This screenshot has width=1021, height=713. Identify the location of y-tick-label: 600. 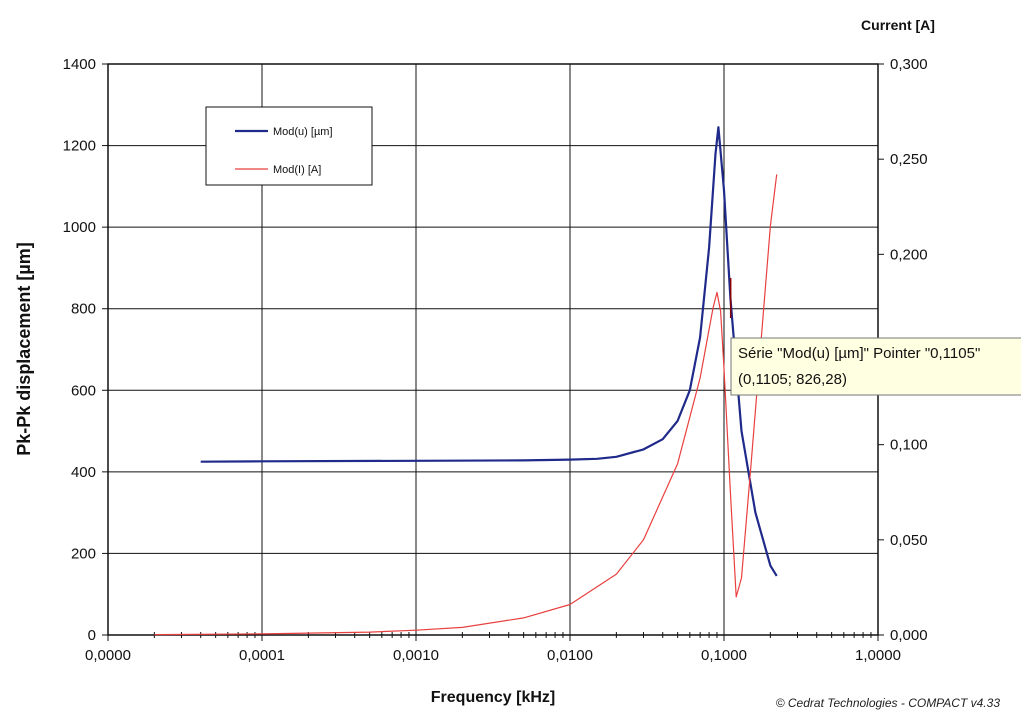
(83, 390).